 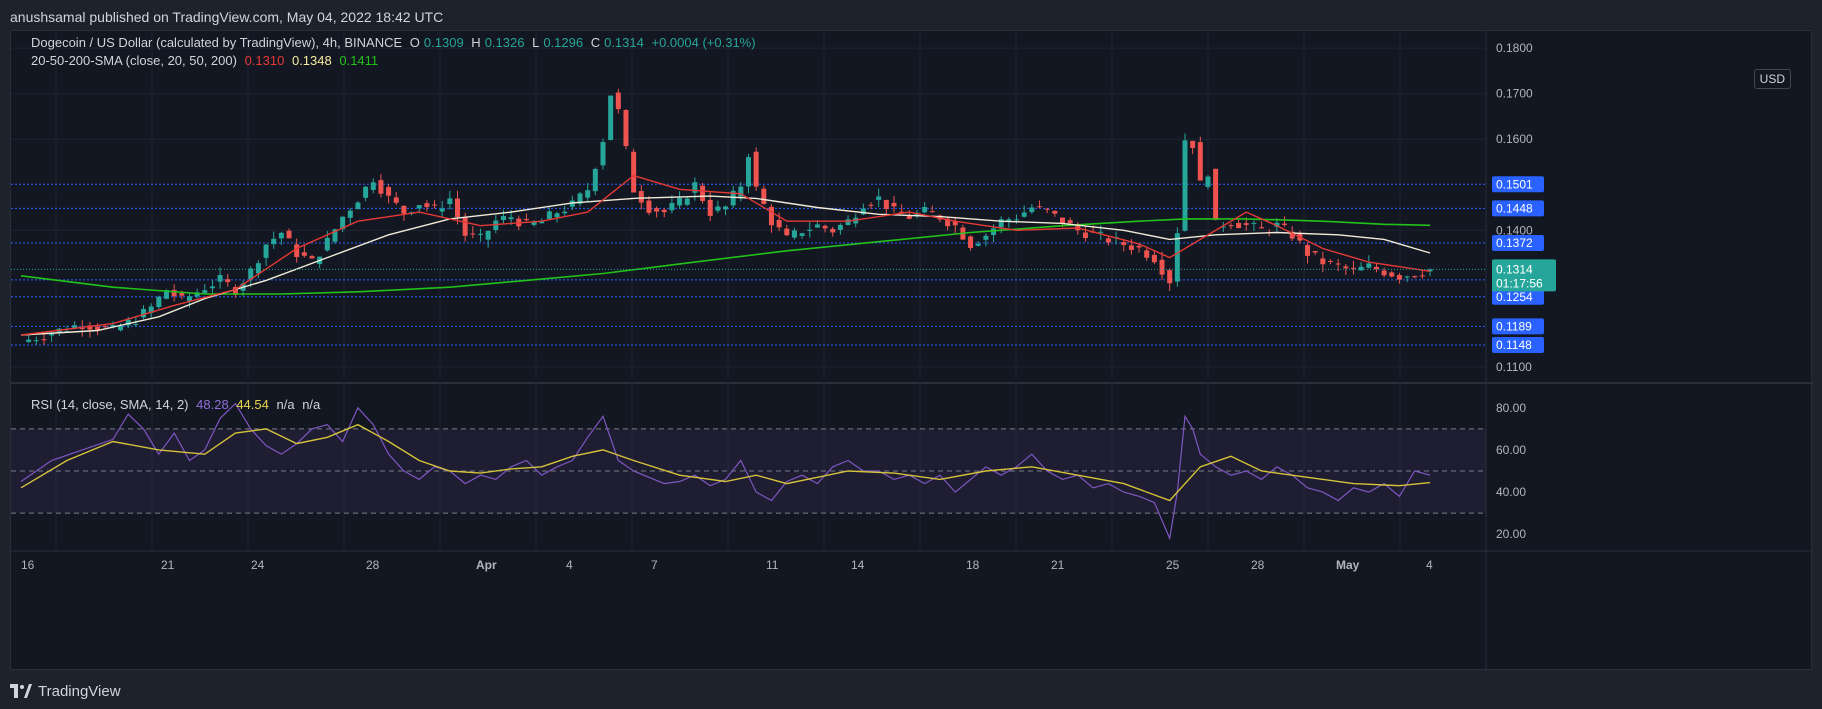 I want to click on high-label: H, so click(x=476, y=42).